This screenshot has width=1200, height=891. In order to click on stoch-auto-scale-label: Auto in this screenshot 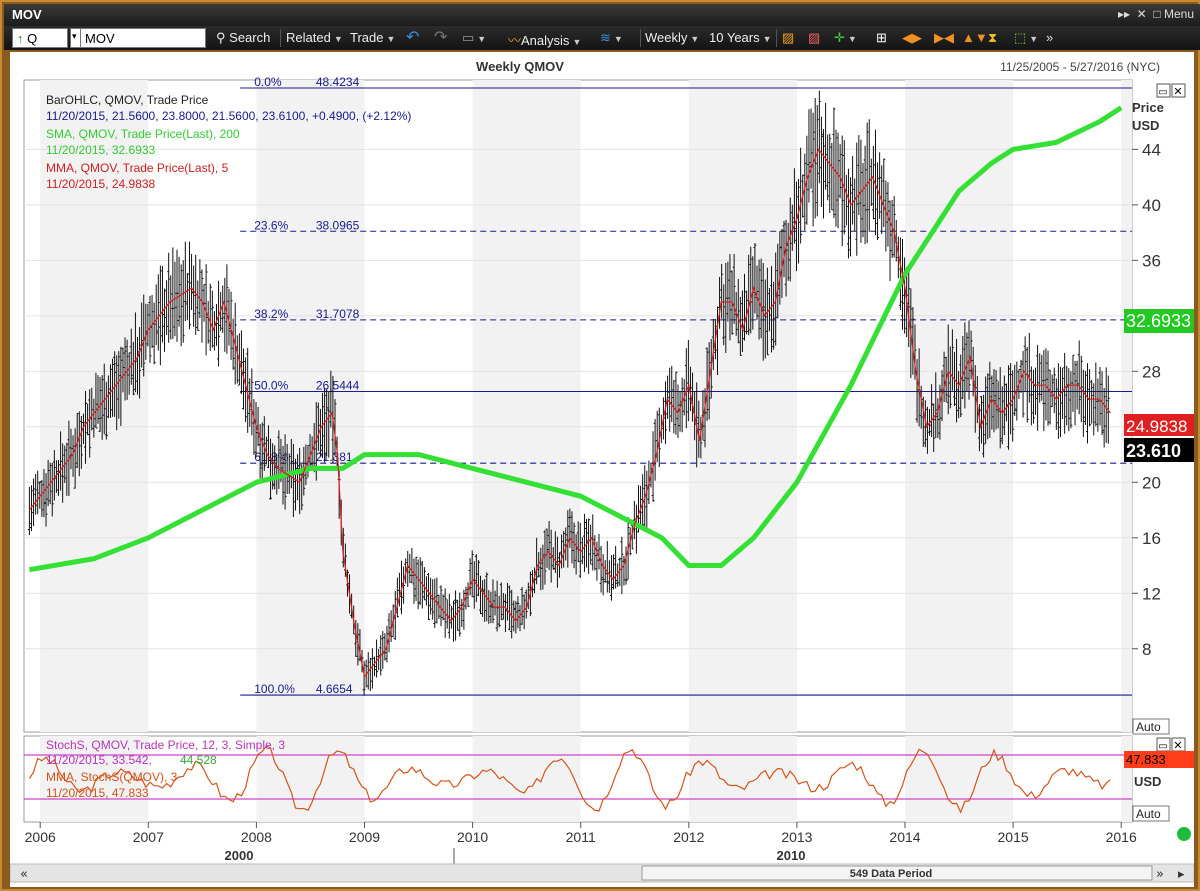, I will do `click(1148, 814)`.